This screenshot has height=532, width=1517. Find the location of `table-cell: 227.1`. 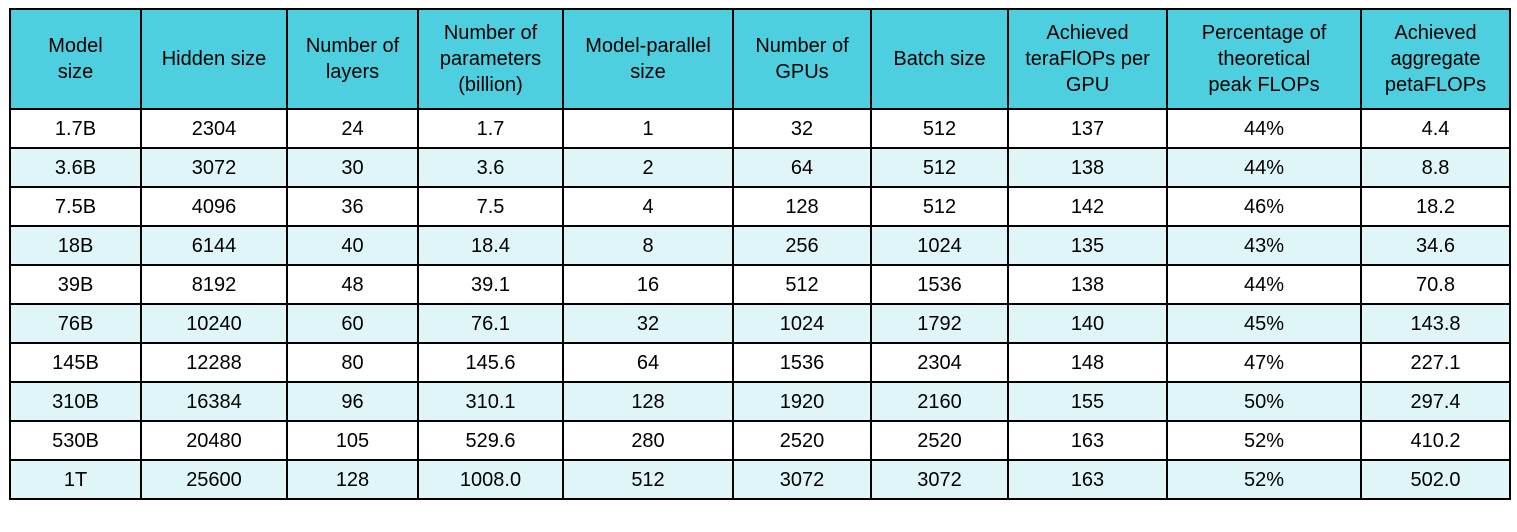

table-cell: 227.1 is located at coordinates (1435, 362).